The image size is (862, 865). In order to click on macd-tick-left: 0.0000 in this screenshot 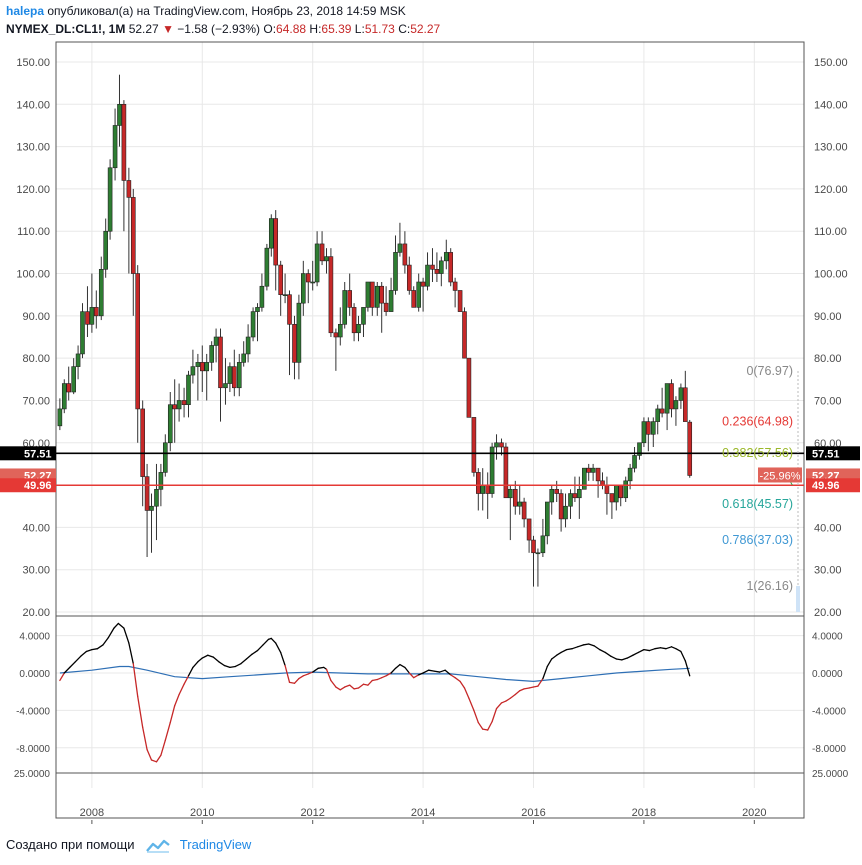, I will do `click(34, 674)`.